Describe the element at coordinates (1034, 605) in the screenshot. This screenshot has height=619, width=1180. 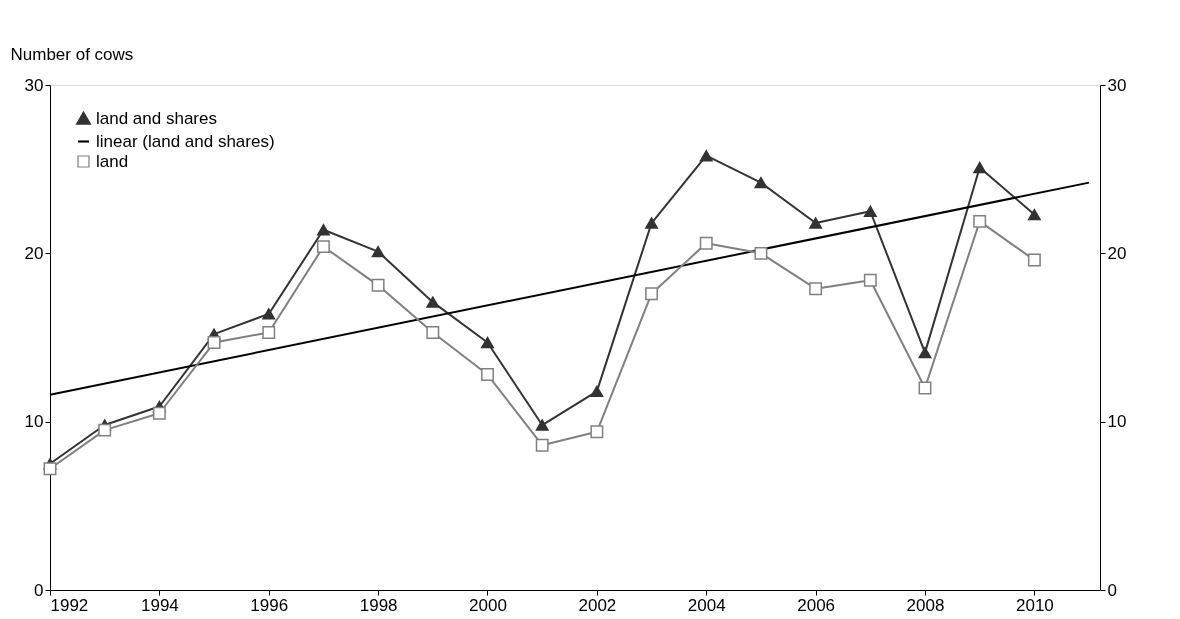
I see `x-tick-label: 2010` at that location.